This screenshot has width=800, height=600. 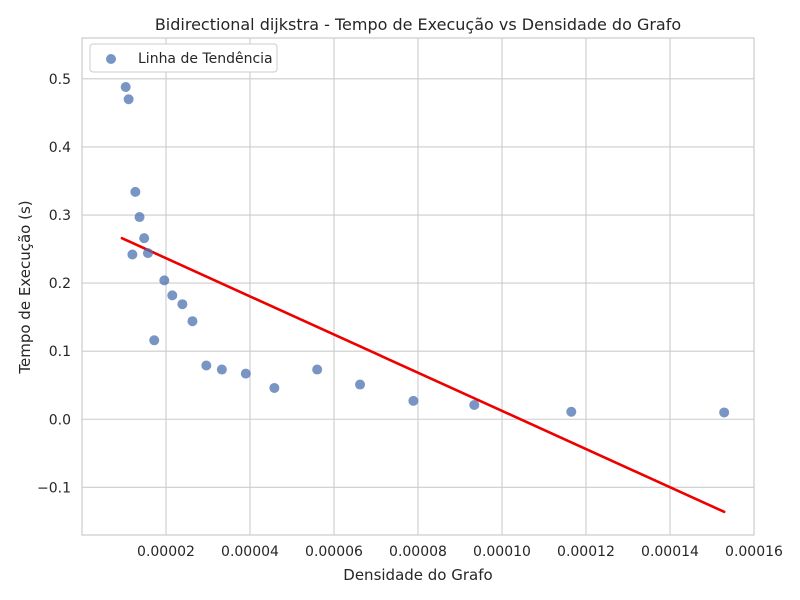 What do you see at coordinates (60, 420) in the screenshot?
I see `y-tick-label: 0.0` at bounding box center [60, 420].